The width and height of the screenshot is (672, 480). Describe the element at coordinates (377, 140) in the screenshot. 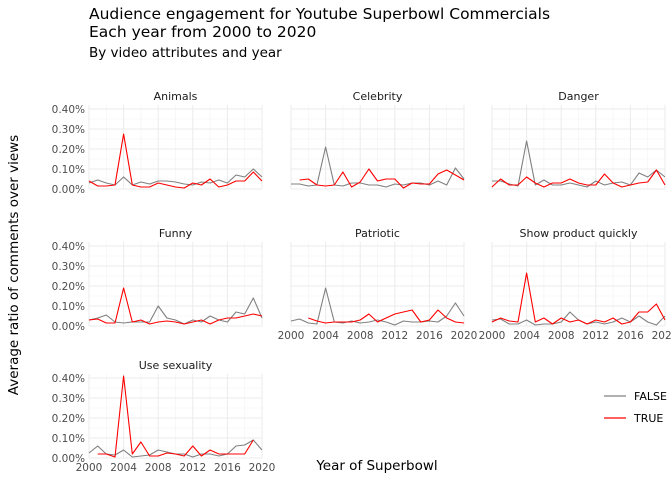

I see `facet-panel: Celebrity` at that location.